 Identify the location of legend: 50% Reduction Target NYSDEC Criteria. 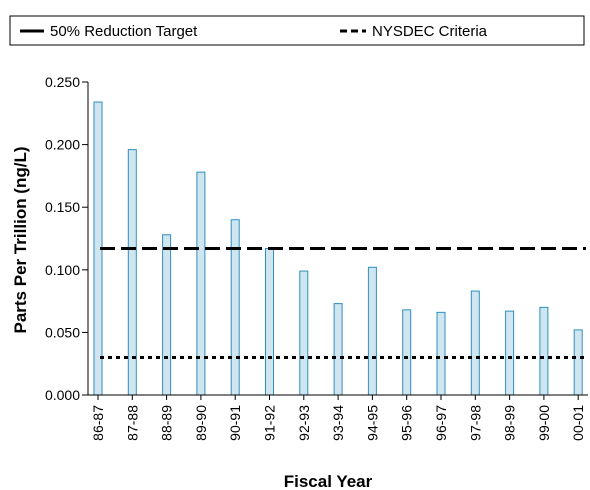
(297, 30).